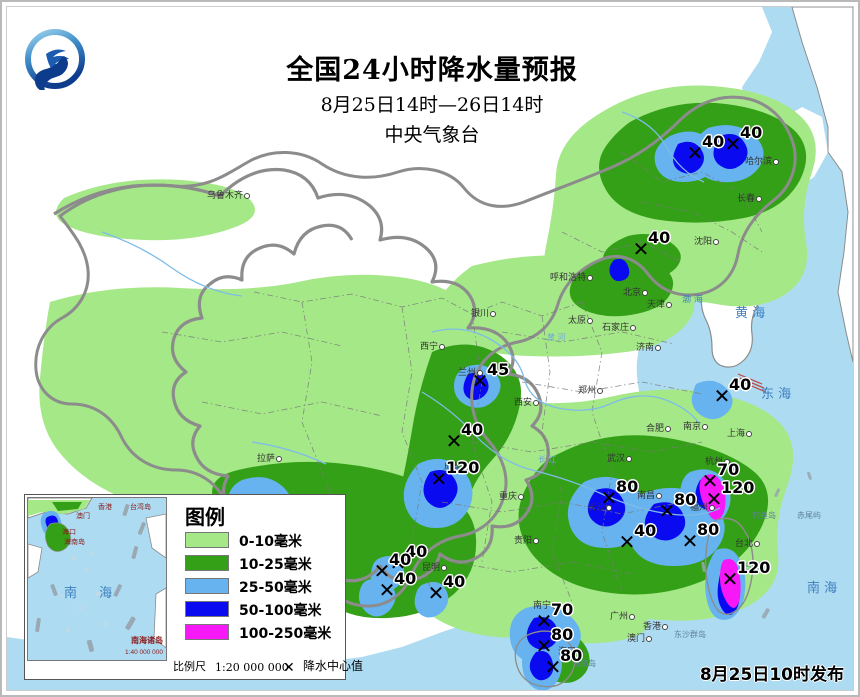 The image size is (860, 697). What do you see at coordinates (285, 634) in the screenshot?
I see `legend-label: 100-250毫米` at bounding box center [285, 634].